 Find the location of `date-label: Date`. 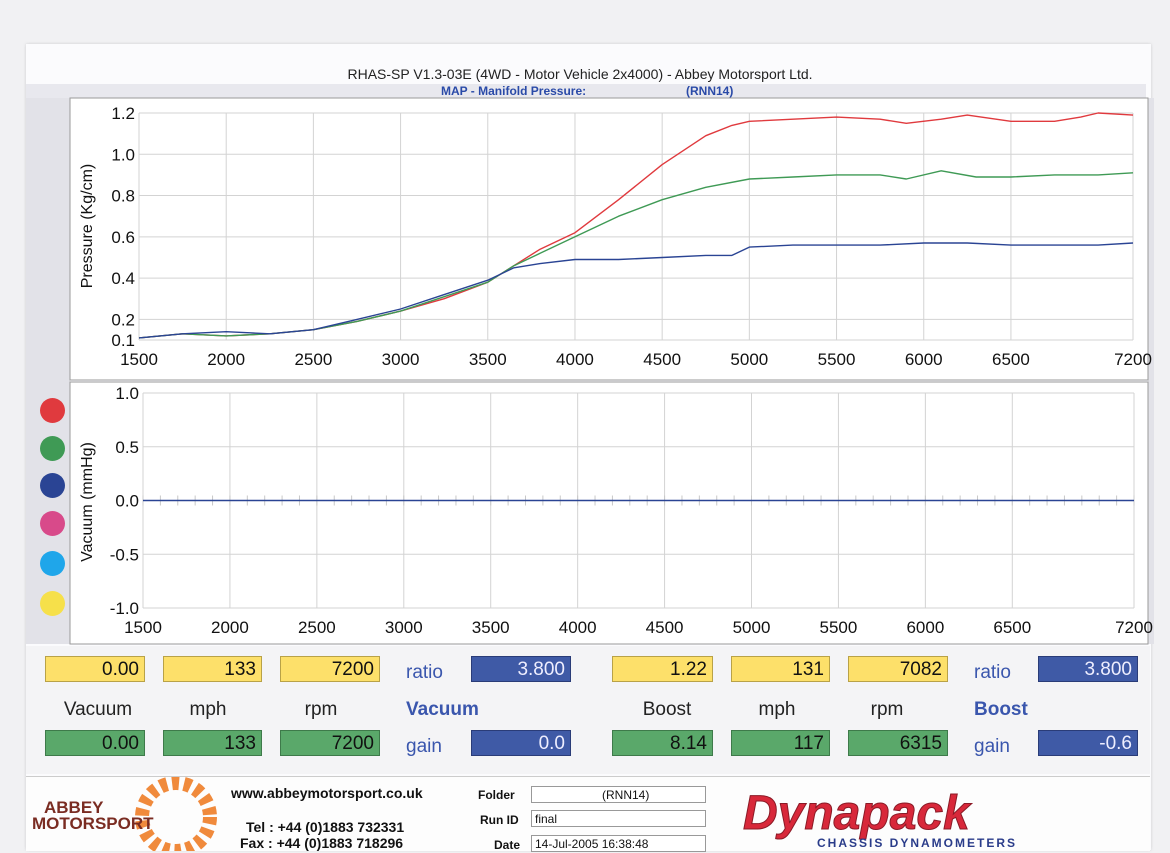

date-label: Date is located at coordinates (507, 845).